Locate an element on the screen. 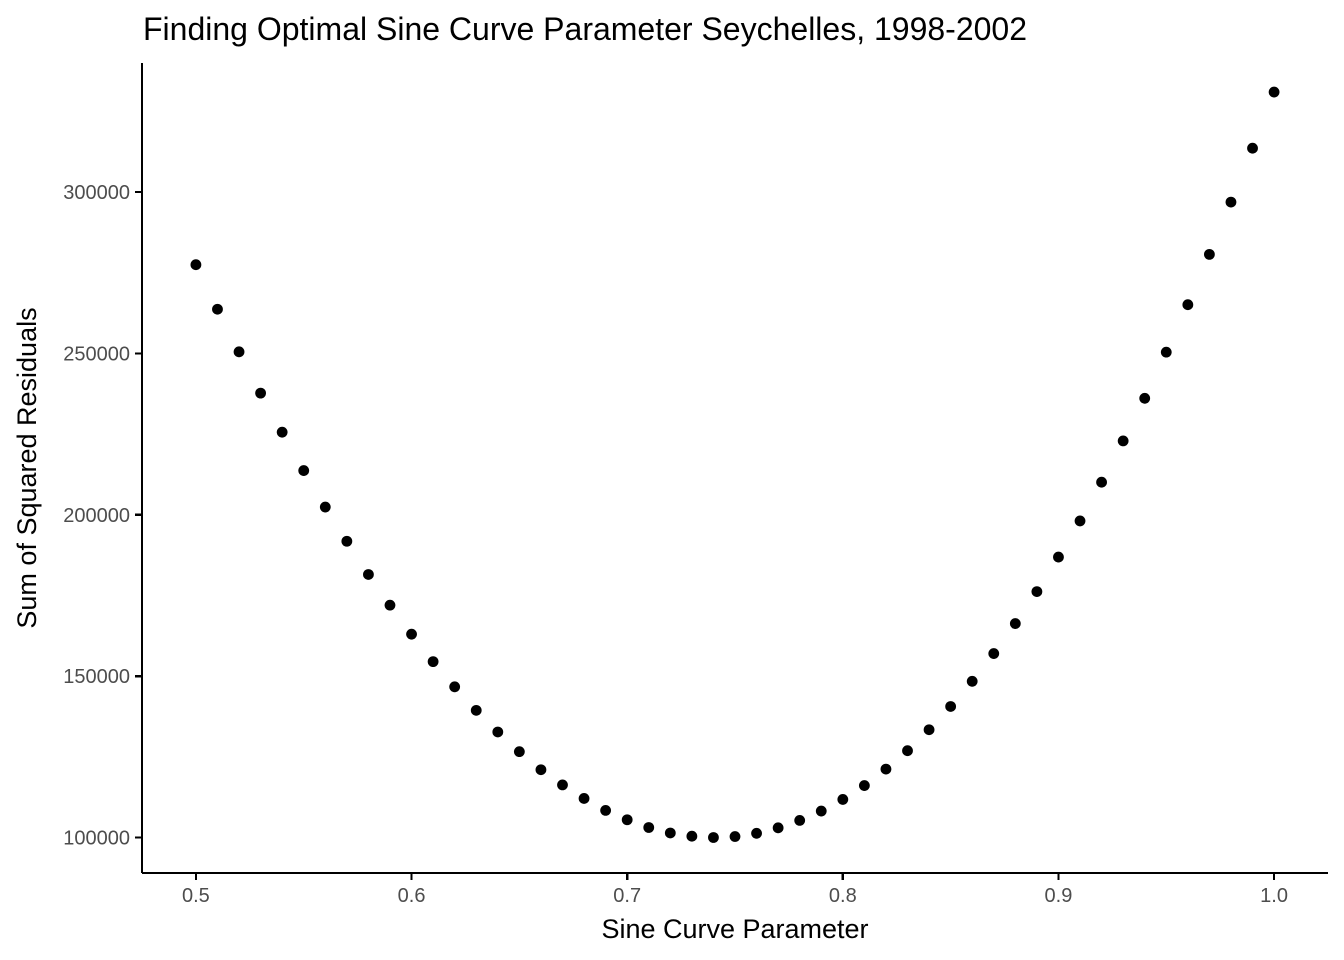  x-axis-ticks: 0.5 0.6 0.7 0.8 0.9 1.0 is located at coordinates (735, 890).